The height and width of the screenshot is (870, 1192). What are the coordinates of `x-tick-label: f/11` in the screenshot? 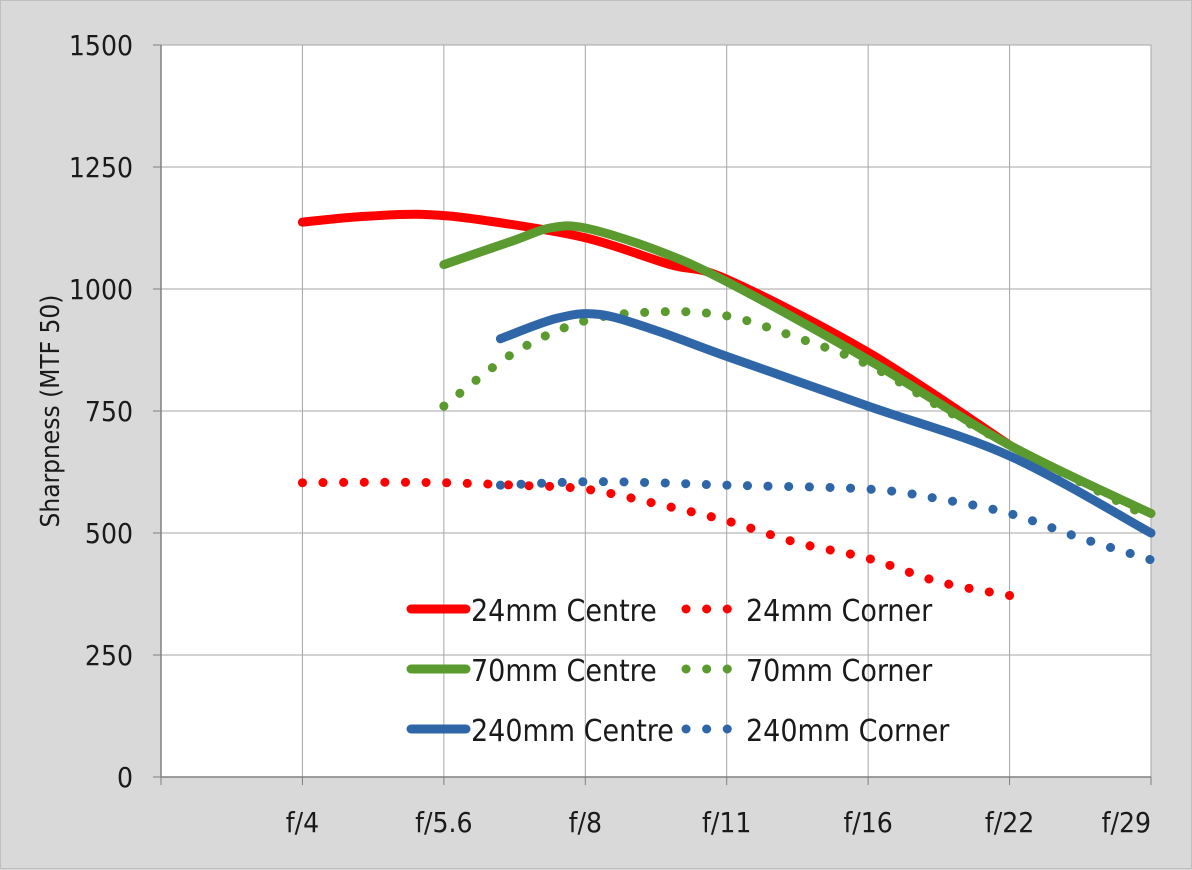 It's located at (726, 822).